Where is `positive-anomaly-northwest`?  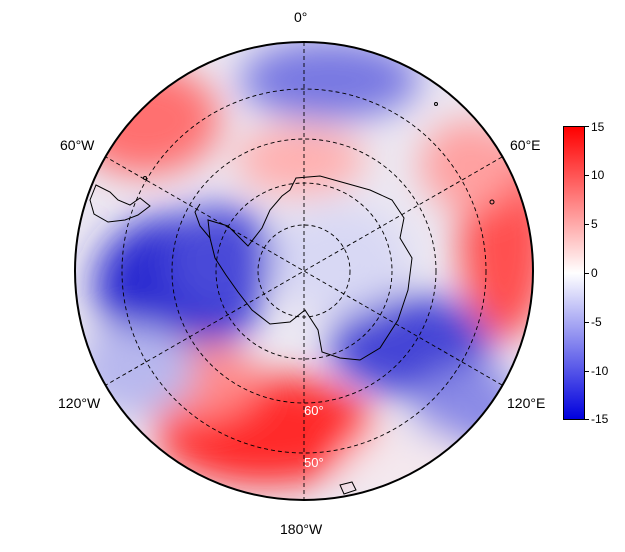 positive-anomaly-northwest is located at coordinates (147, 120).